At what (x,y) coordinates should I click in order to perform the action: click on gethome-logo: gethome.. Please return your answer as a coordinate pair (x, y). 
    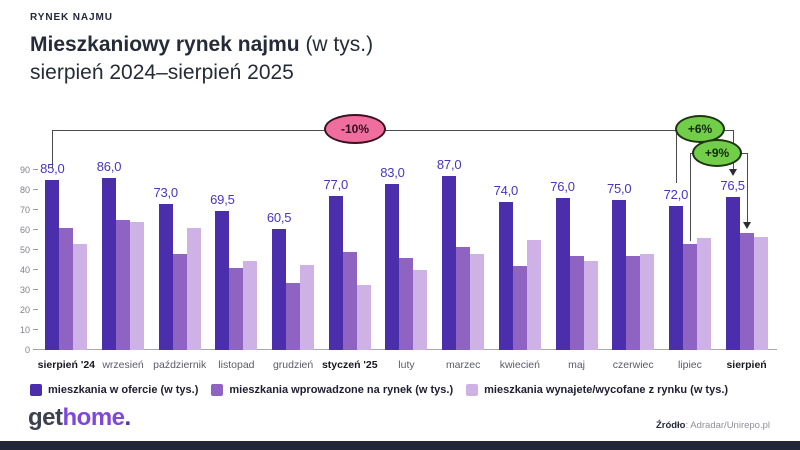
    Looking at the image, I should click on (79, 418).